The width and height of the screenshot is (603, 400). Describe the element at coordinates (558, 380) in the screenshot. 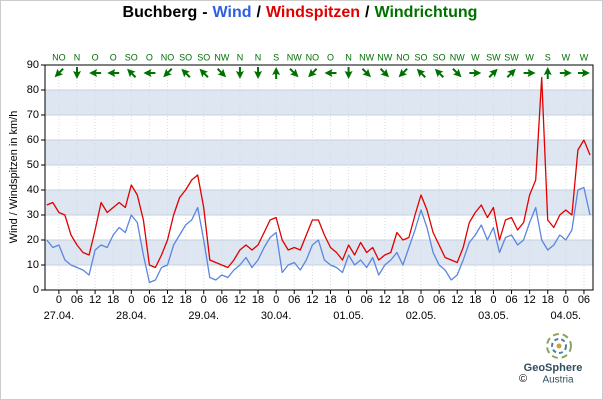

I see `logo-sub: Austria` at that location.